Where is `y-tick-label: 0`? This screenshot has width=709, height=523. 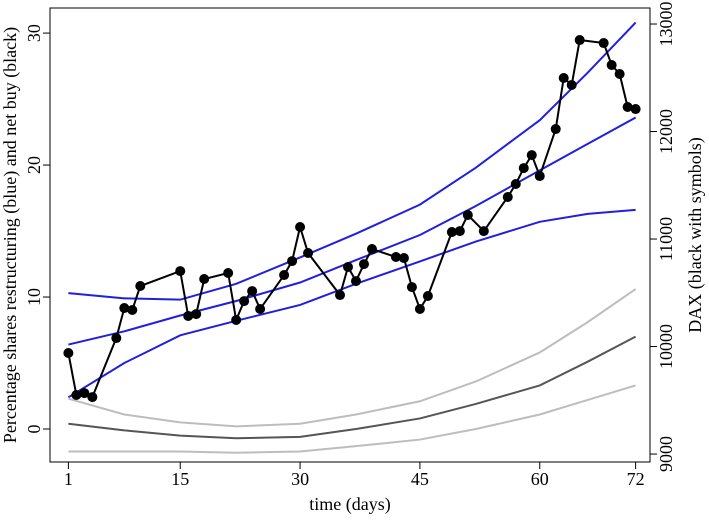 y-tick-label: 0 is located at coordinates (34, 429).